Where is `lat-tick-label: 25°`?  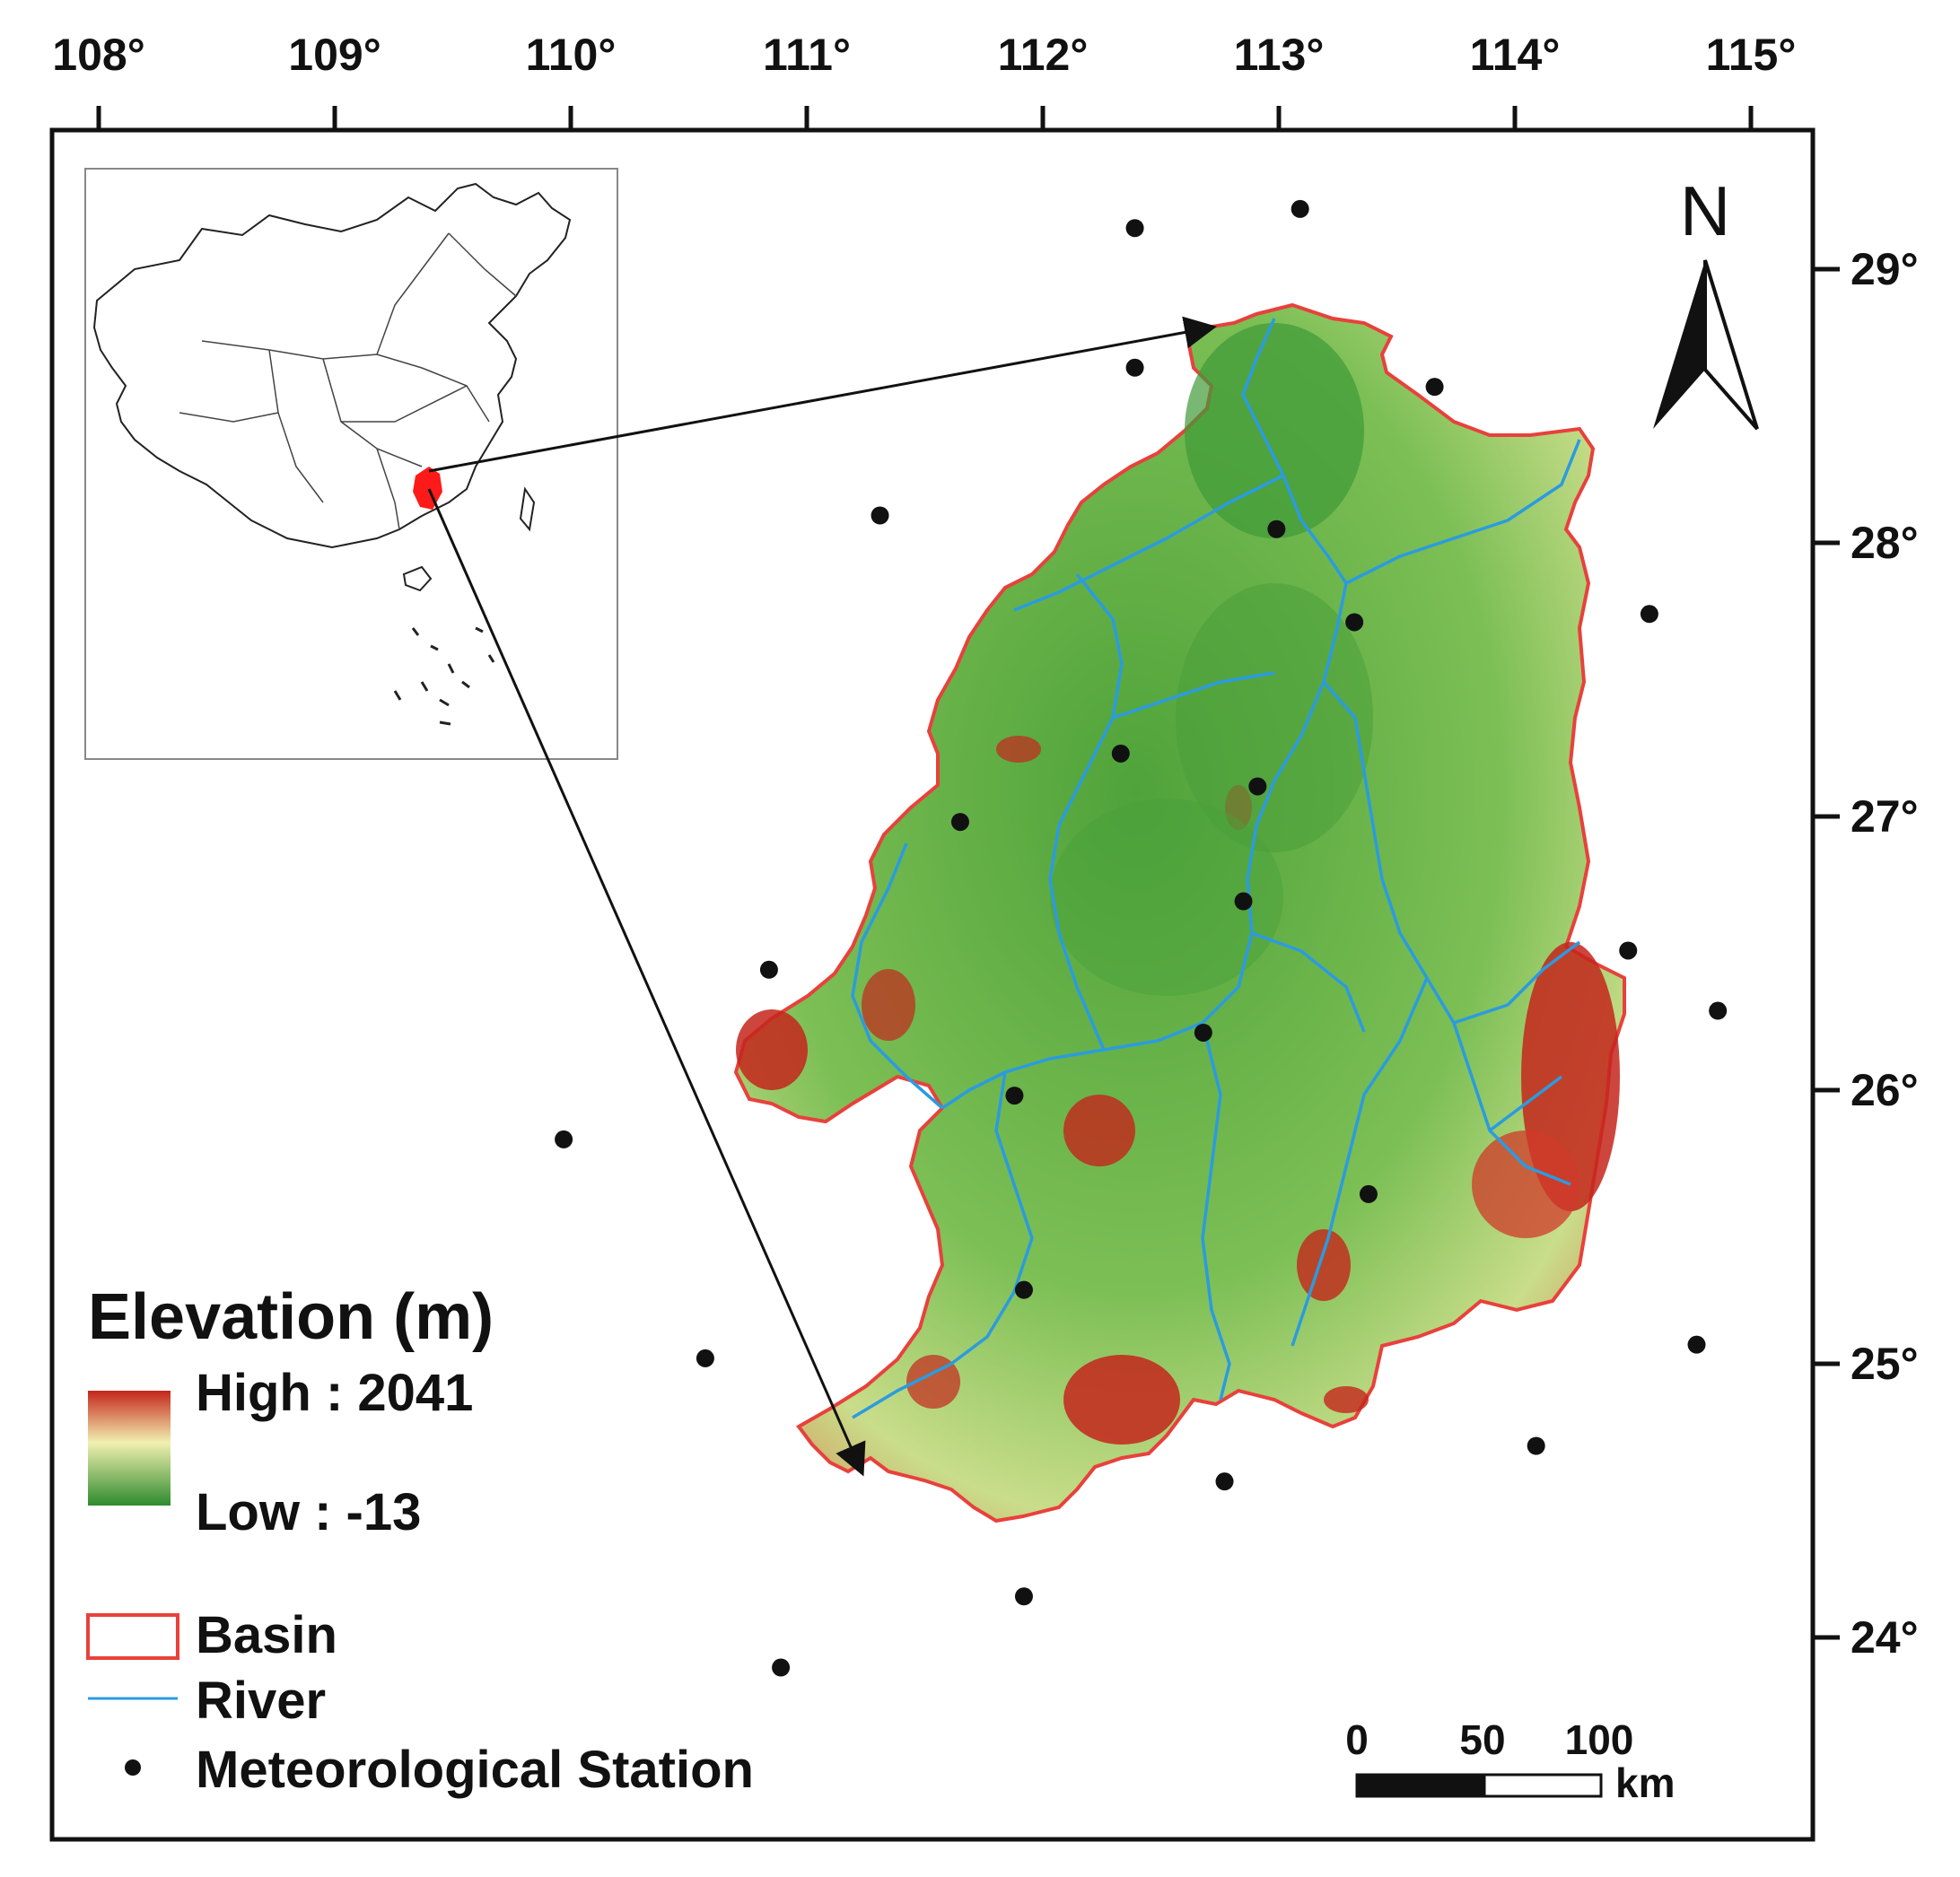 lat-tick-label: 25° is located at coordinates (1885, 1364).